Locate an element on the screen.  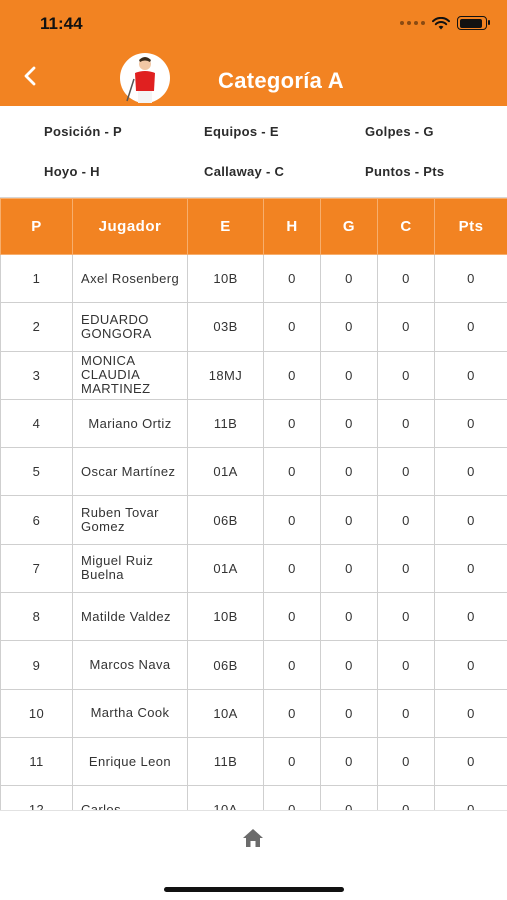
table-row: 8 Matilde Valdez 10B 0 0 0 0 is located at coordinates (253, 617).